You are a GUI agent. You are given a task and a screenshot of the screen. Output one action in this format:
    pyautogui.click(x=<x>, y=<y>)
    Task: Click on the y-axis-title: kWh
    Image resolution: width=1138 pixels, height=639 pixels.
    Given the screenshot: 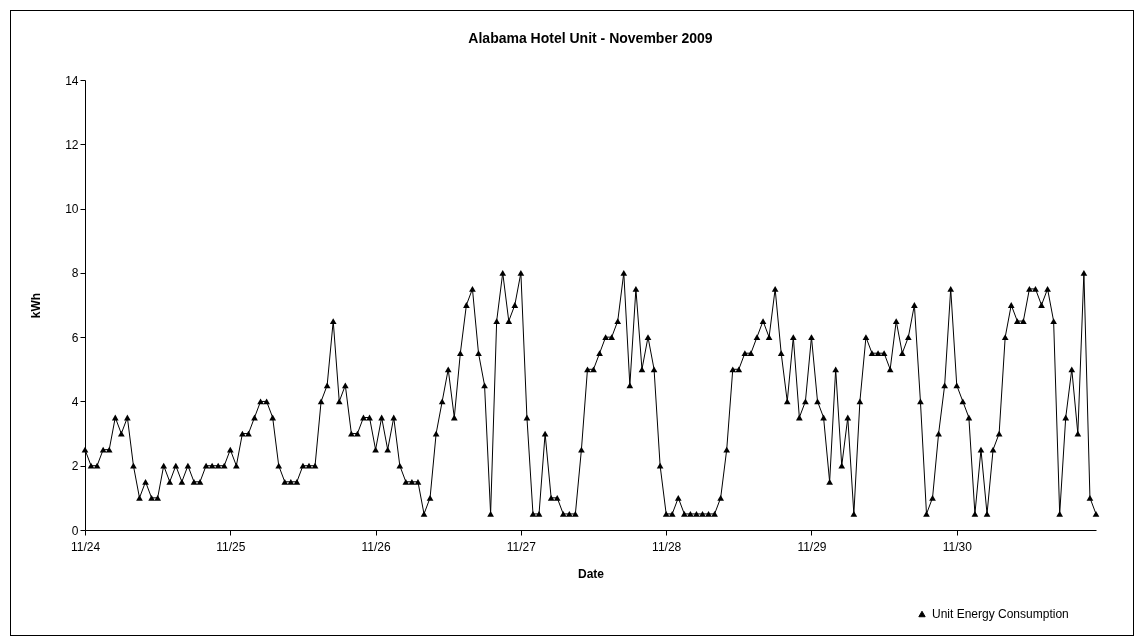 What is the action you would take?
    pyautogui.click(x=36, y=305)
    